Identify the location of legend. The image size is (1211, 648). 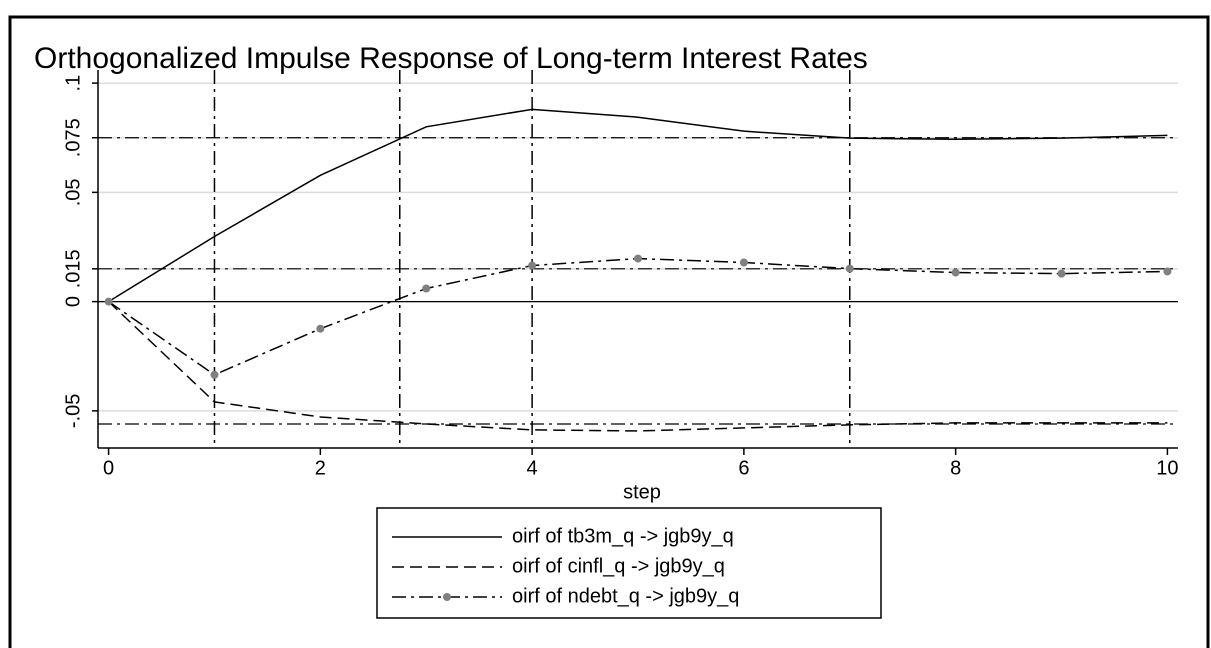
(629, 563).